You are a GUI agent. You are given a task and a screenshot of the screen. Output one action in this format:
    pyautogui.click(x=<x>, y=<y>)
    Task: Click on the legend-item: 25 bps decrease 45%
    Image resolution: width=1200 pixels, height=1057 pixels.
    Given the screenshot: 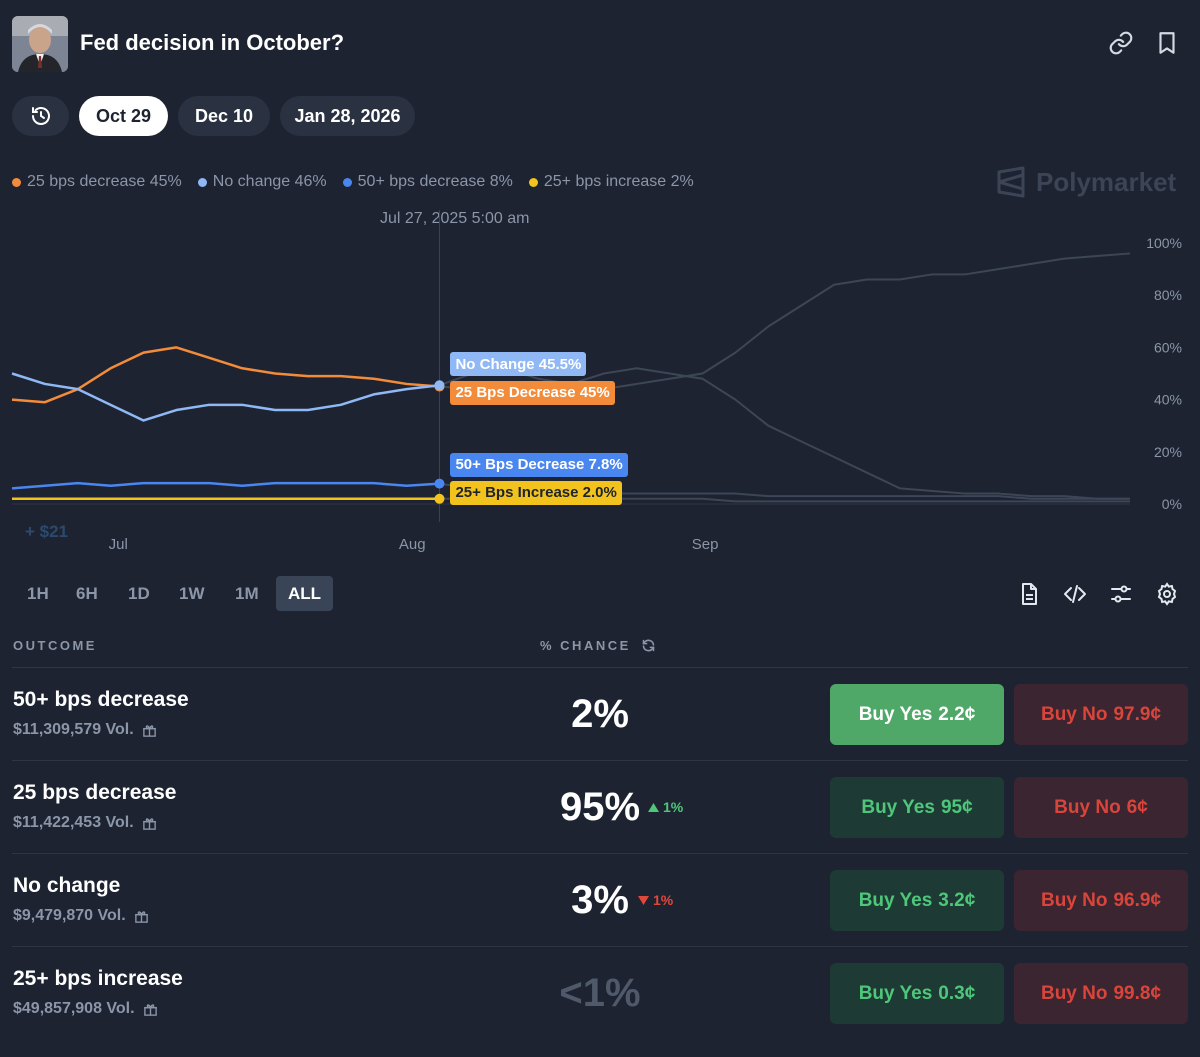 What is the action you would take?
    pyautogui.click(x=97, y=182)
    